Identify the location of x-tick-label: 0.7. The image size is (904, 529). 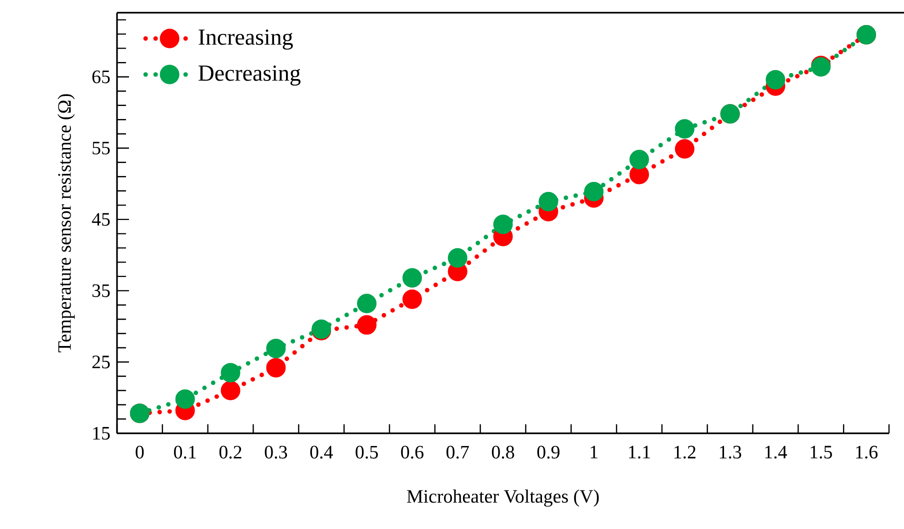
(457, 452).